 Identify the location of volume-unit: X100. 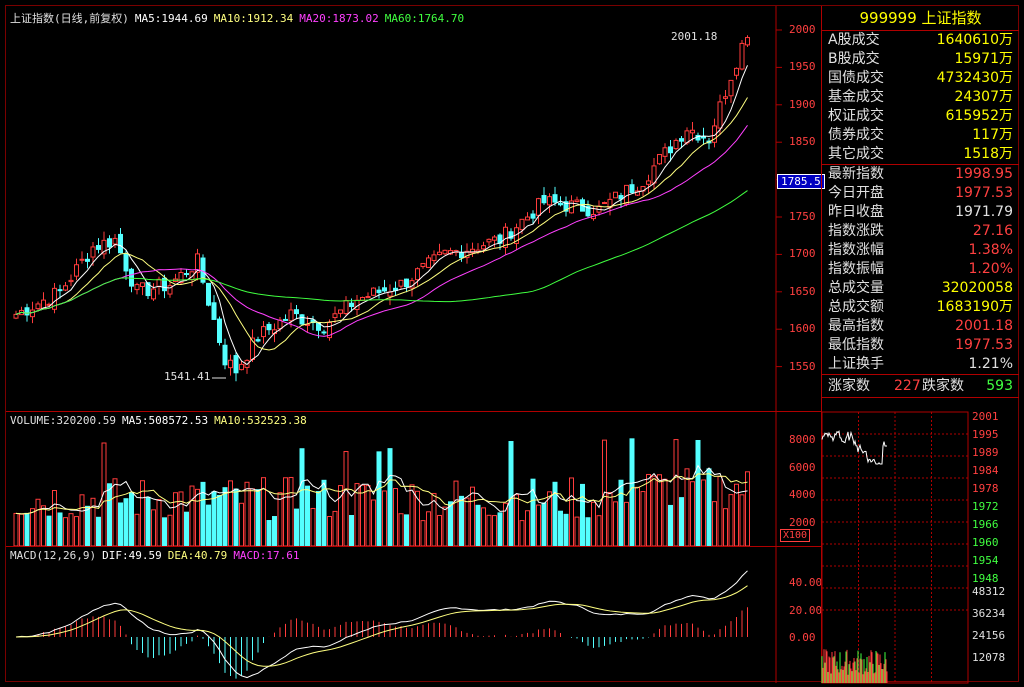
(795, 535).